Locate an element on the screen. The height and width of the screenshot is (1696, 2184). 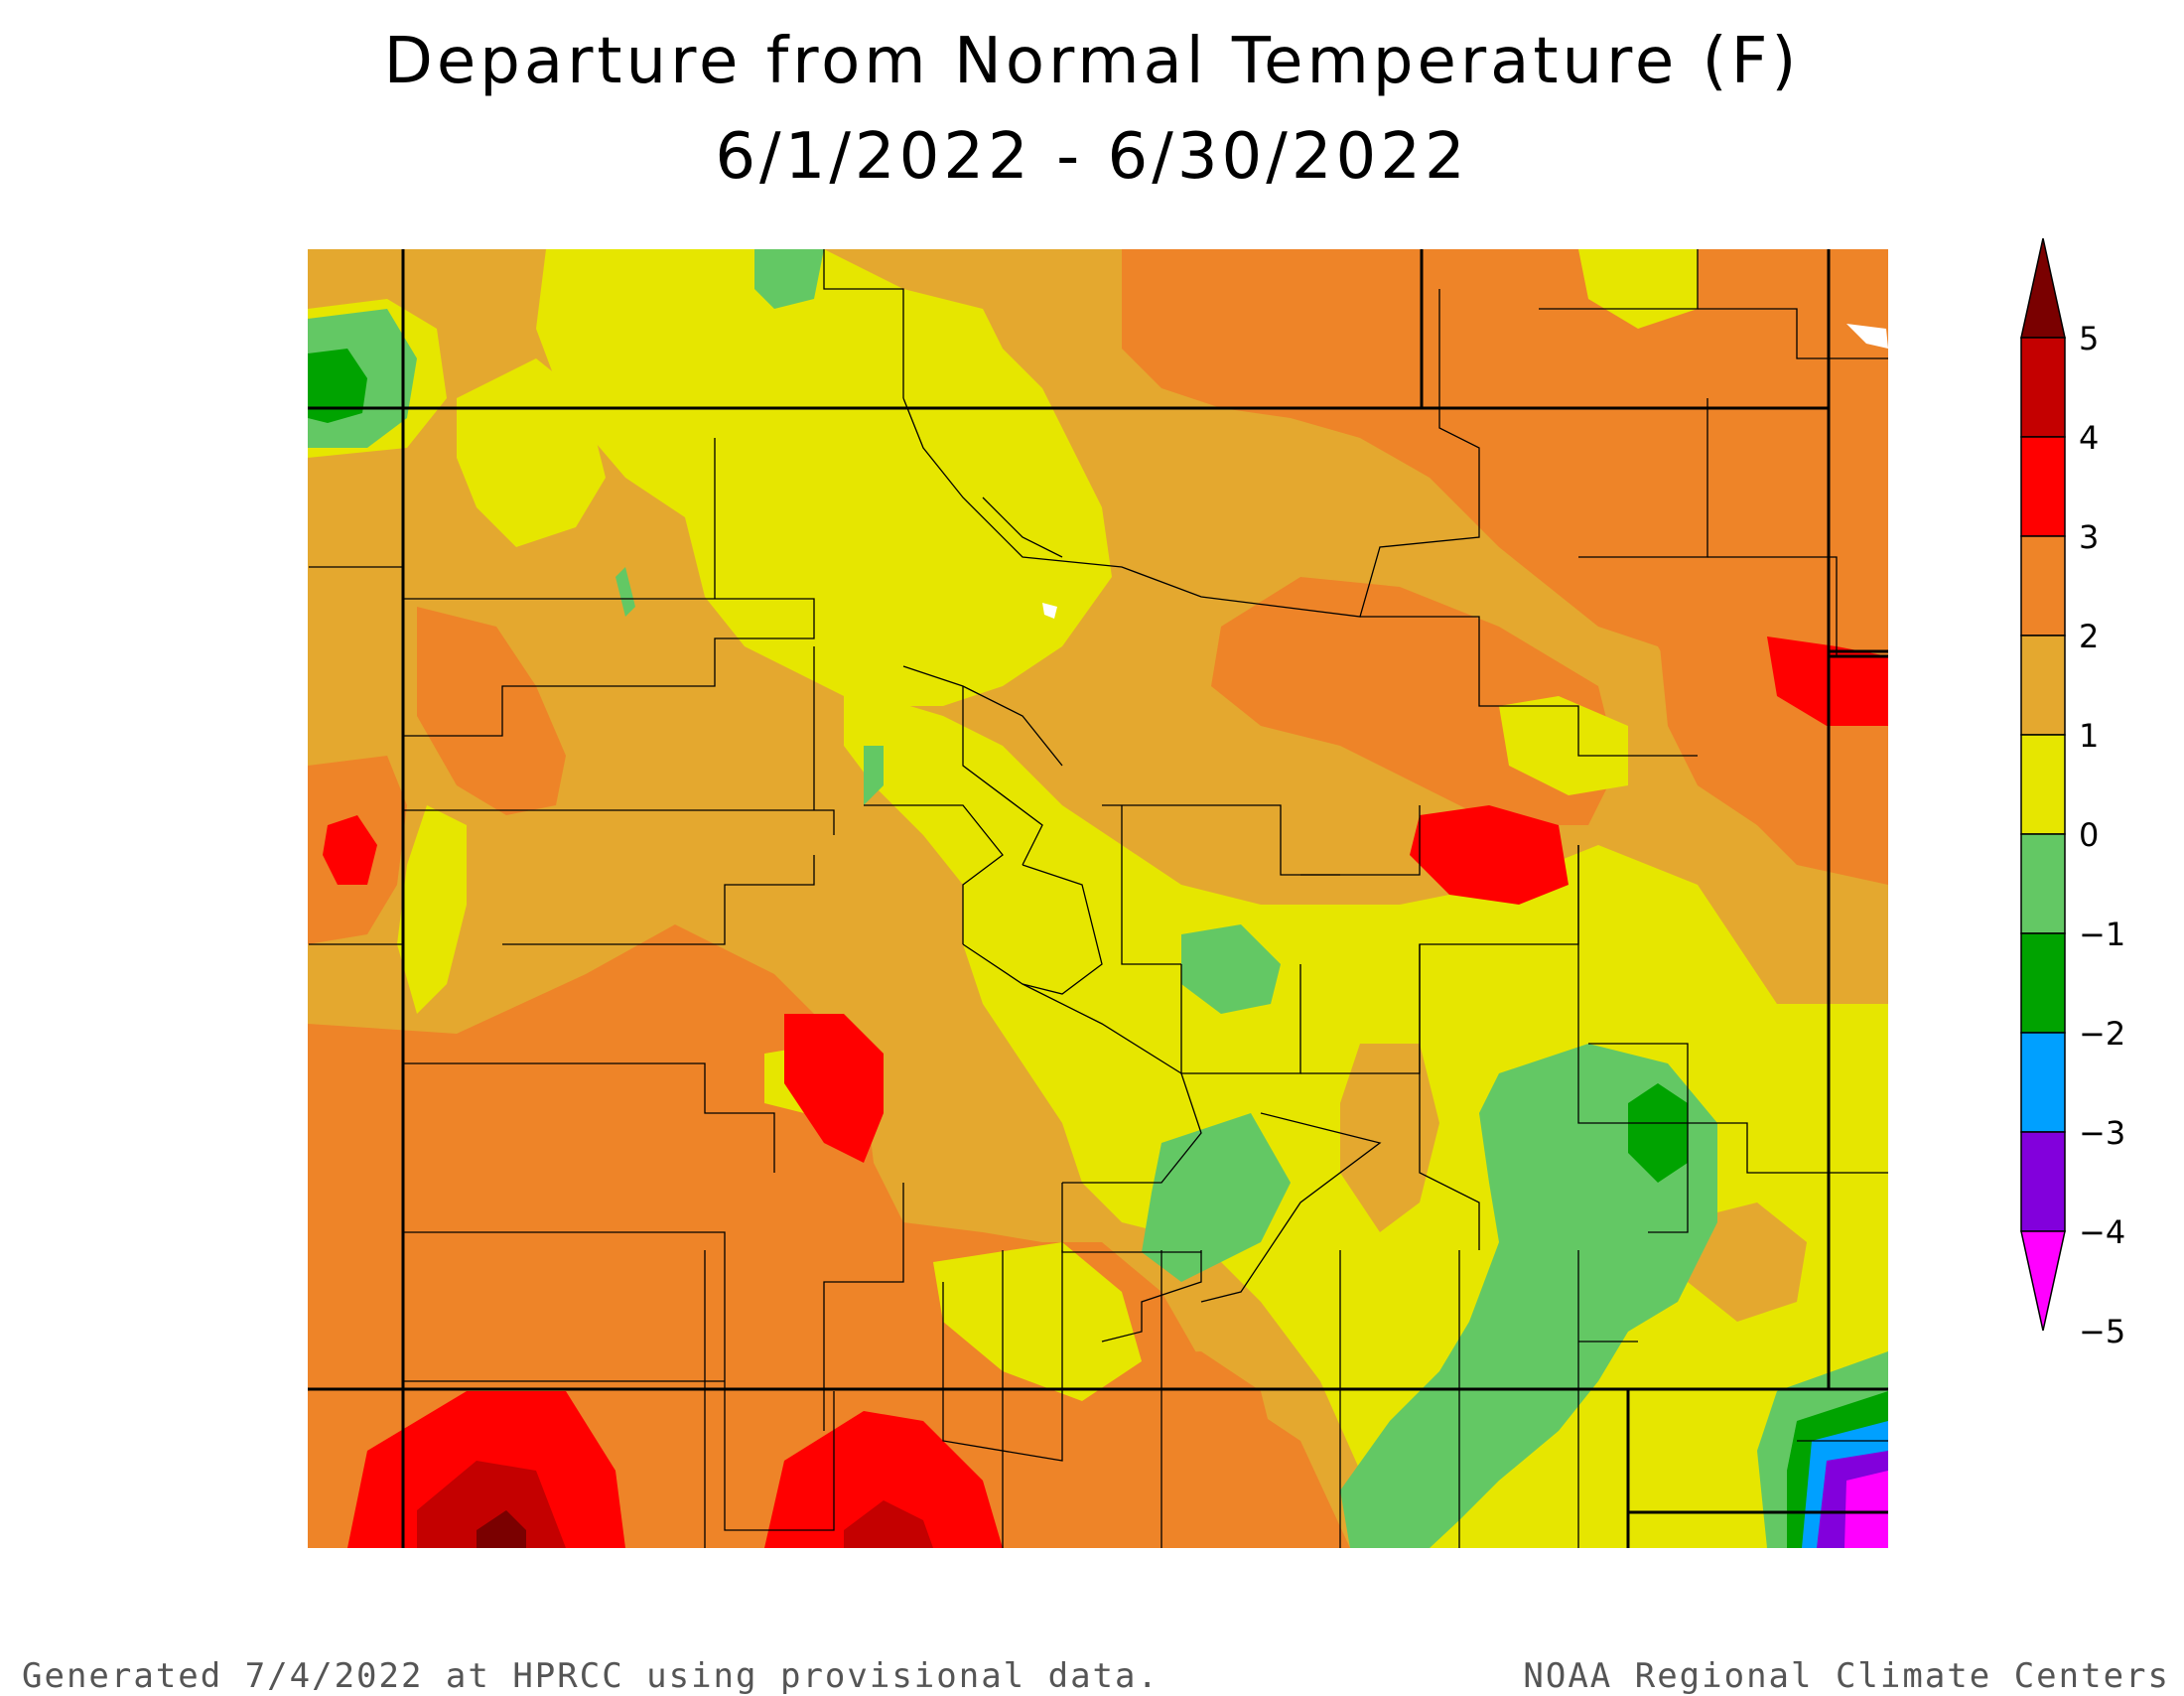
legend-label: −2 is located at coordinates (2102, 1034).